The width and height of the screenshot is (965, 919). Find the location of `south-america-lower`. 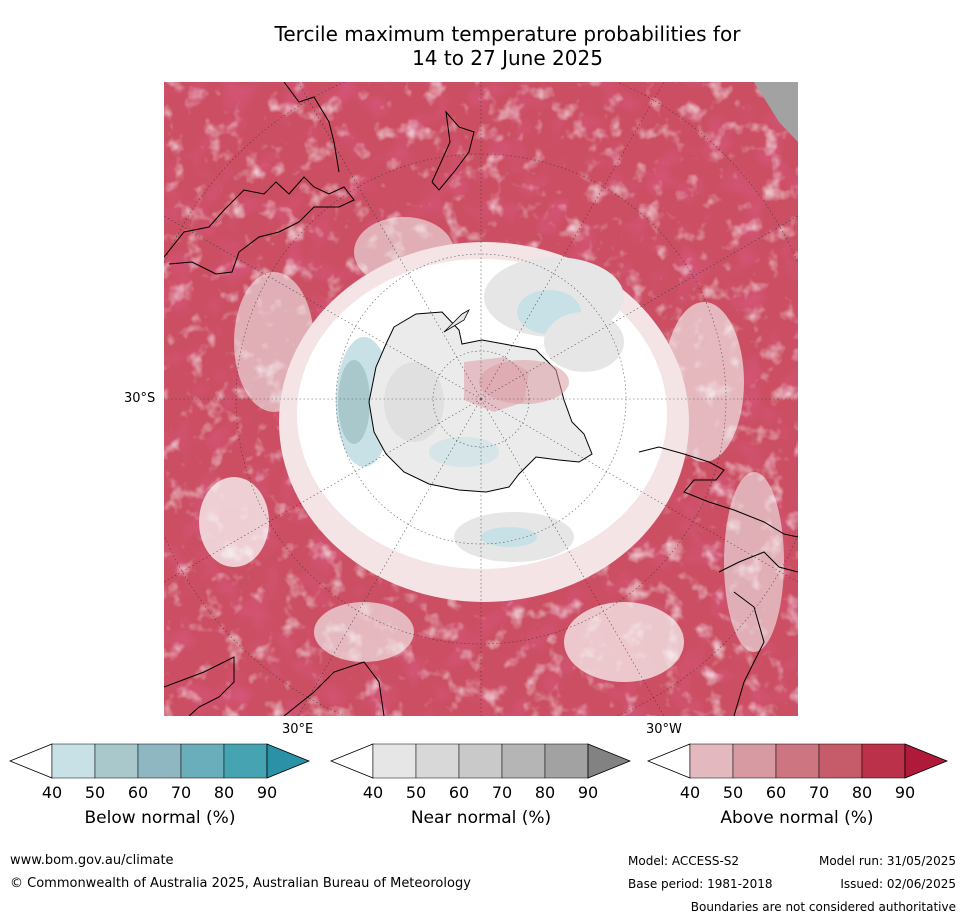

south-america-lower is located at coordinates (749, 653).